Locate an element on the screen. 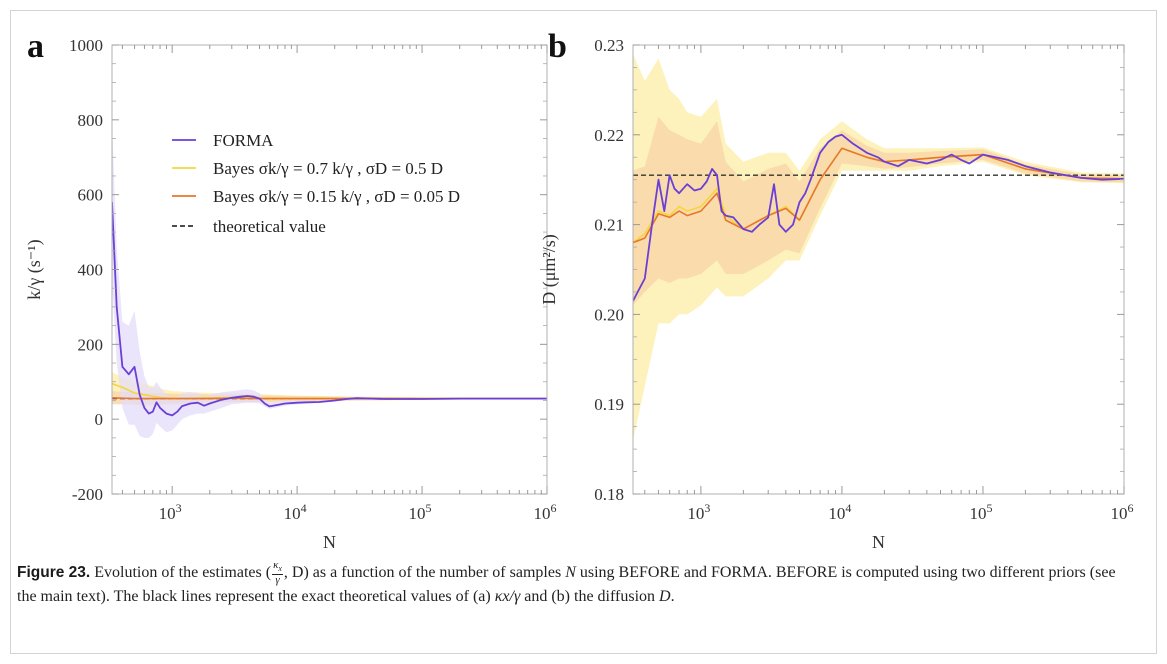 The width and height of the screenshot is (1167, 664). ytick-label: -200 is located at coordinates (87, 494).